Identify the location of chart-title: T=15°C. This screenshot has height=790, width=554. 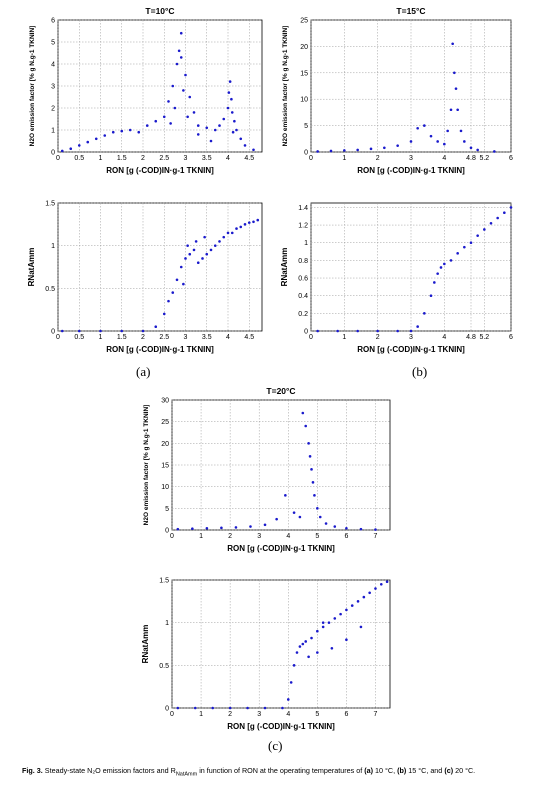
(410, 11).